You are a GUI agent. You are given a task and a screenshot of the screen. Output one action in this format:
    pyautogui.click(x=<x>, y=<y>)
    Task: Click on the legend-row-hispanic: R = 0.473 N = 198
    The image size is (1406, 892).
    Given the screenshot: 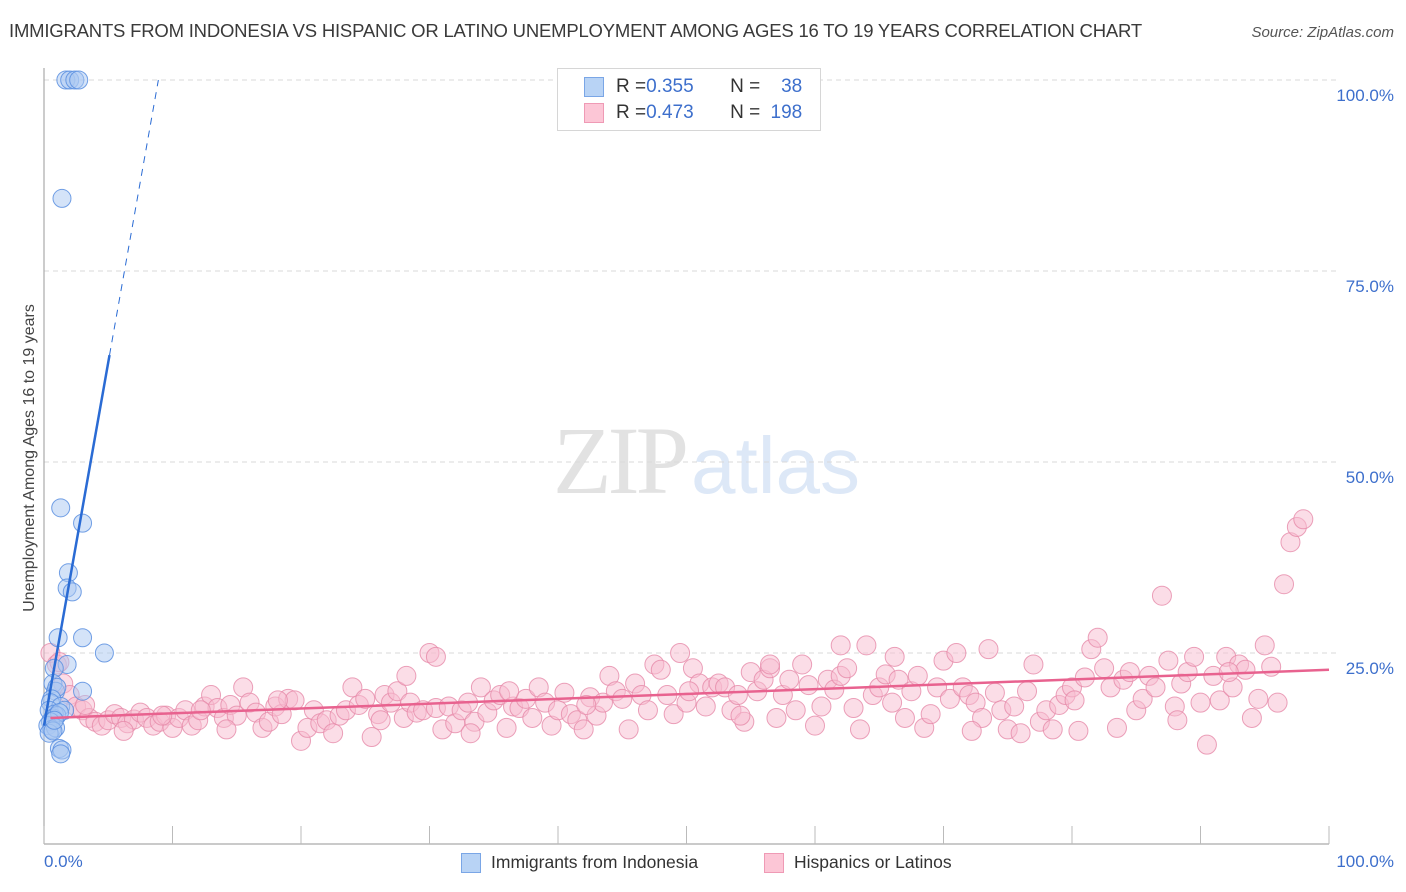 What is the action you would take?
    pyautogui.click(x=693, y=113)
    